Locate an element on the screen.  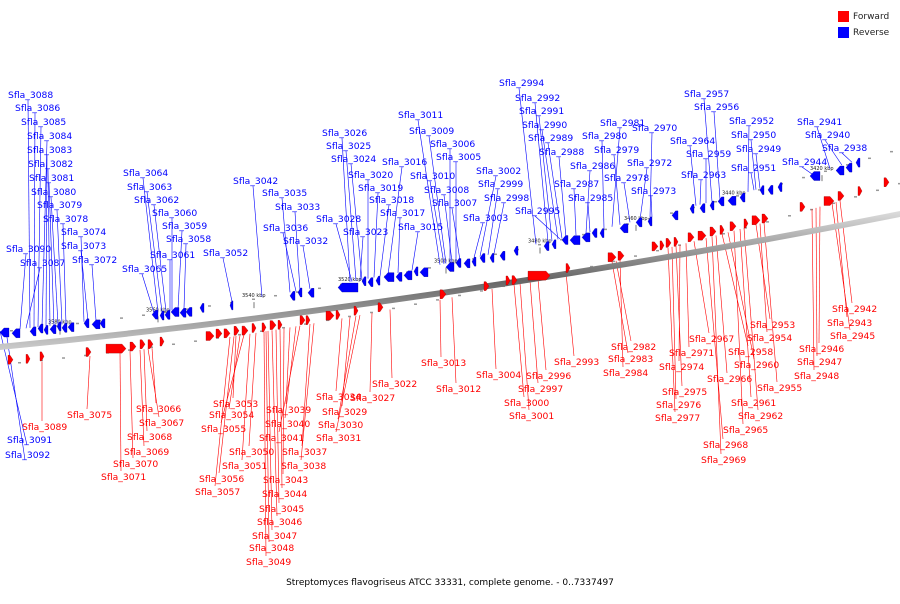
axis-tick-label: 3540 kbp is located at coordinates (254, 296).